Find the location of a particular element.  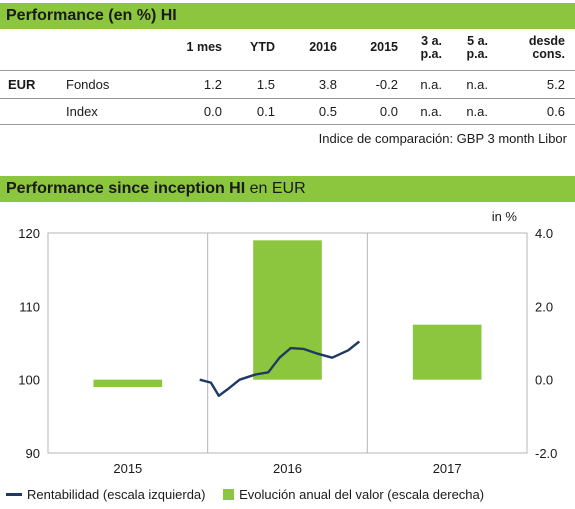

table-cell: 0.1 is located at coordinates (265, 111).